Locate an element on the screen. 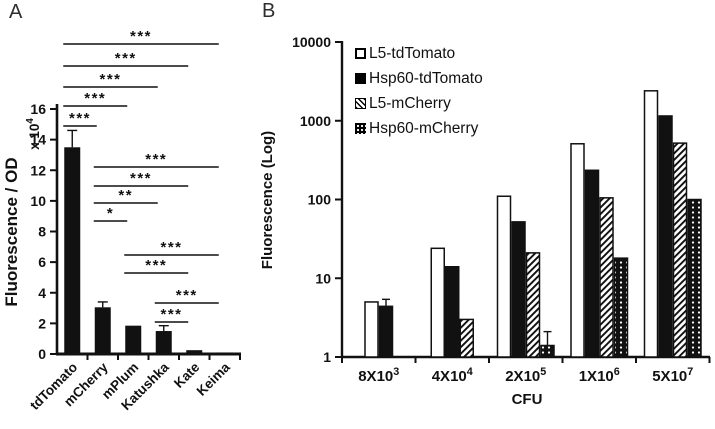 The image size is (715, 429). x-category-label: 2X105 is located at coordinates (525, 375).